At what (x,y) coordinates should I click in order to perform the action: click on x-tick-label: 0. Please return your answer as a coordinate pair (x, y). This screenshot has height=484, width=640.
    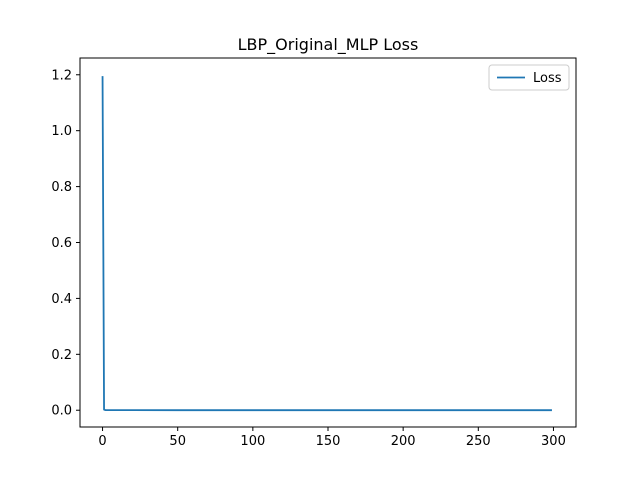
    Looking at the image, I should click on (102, 441).